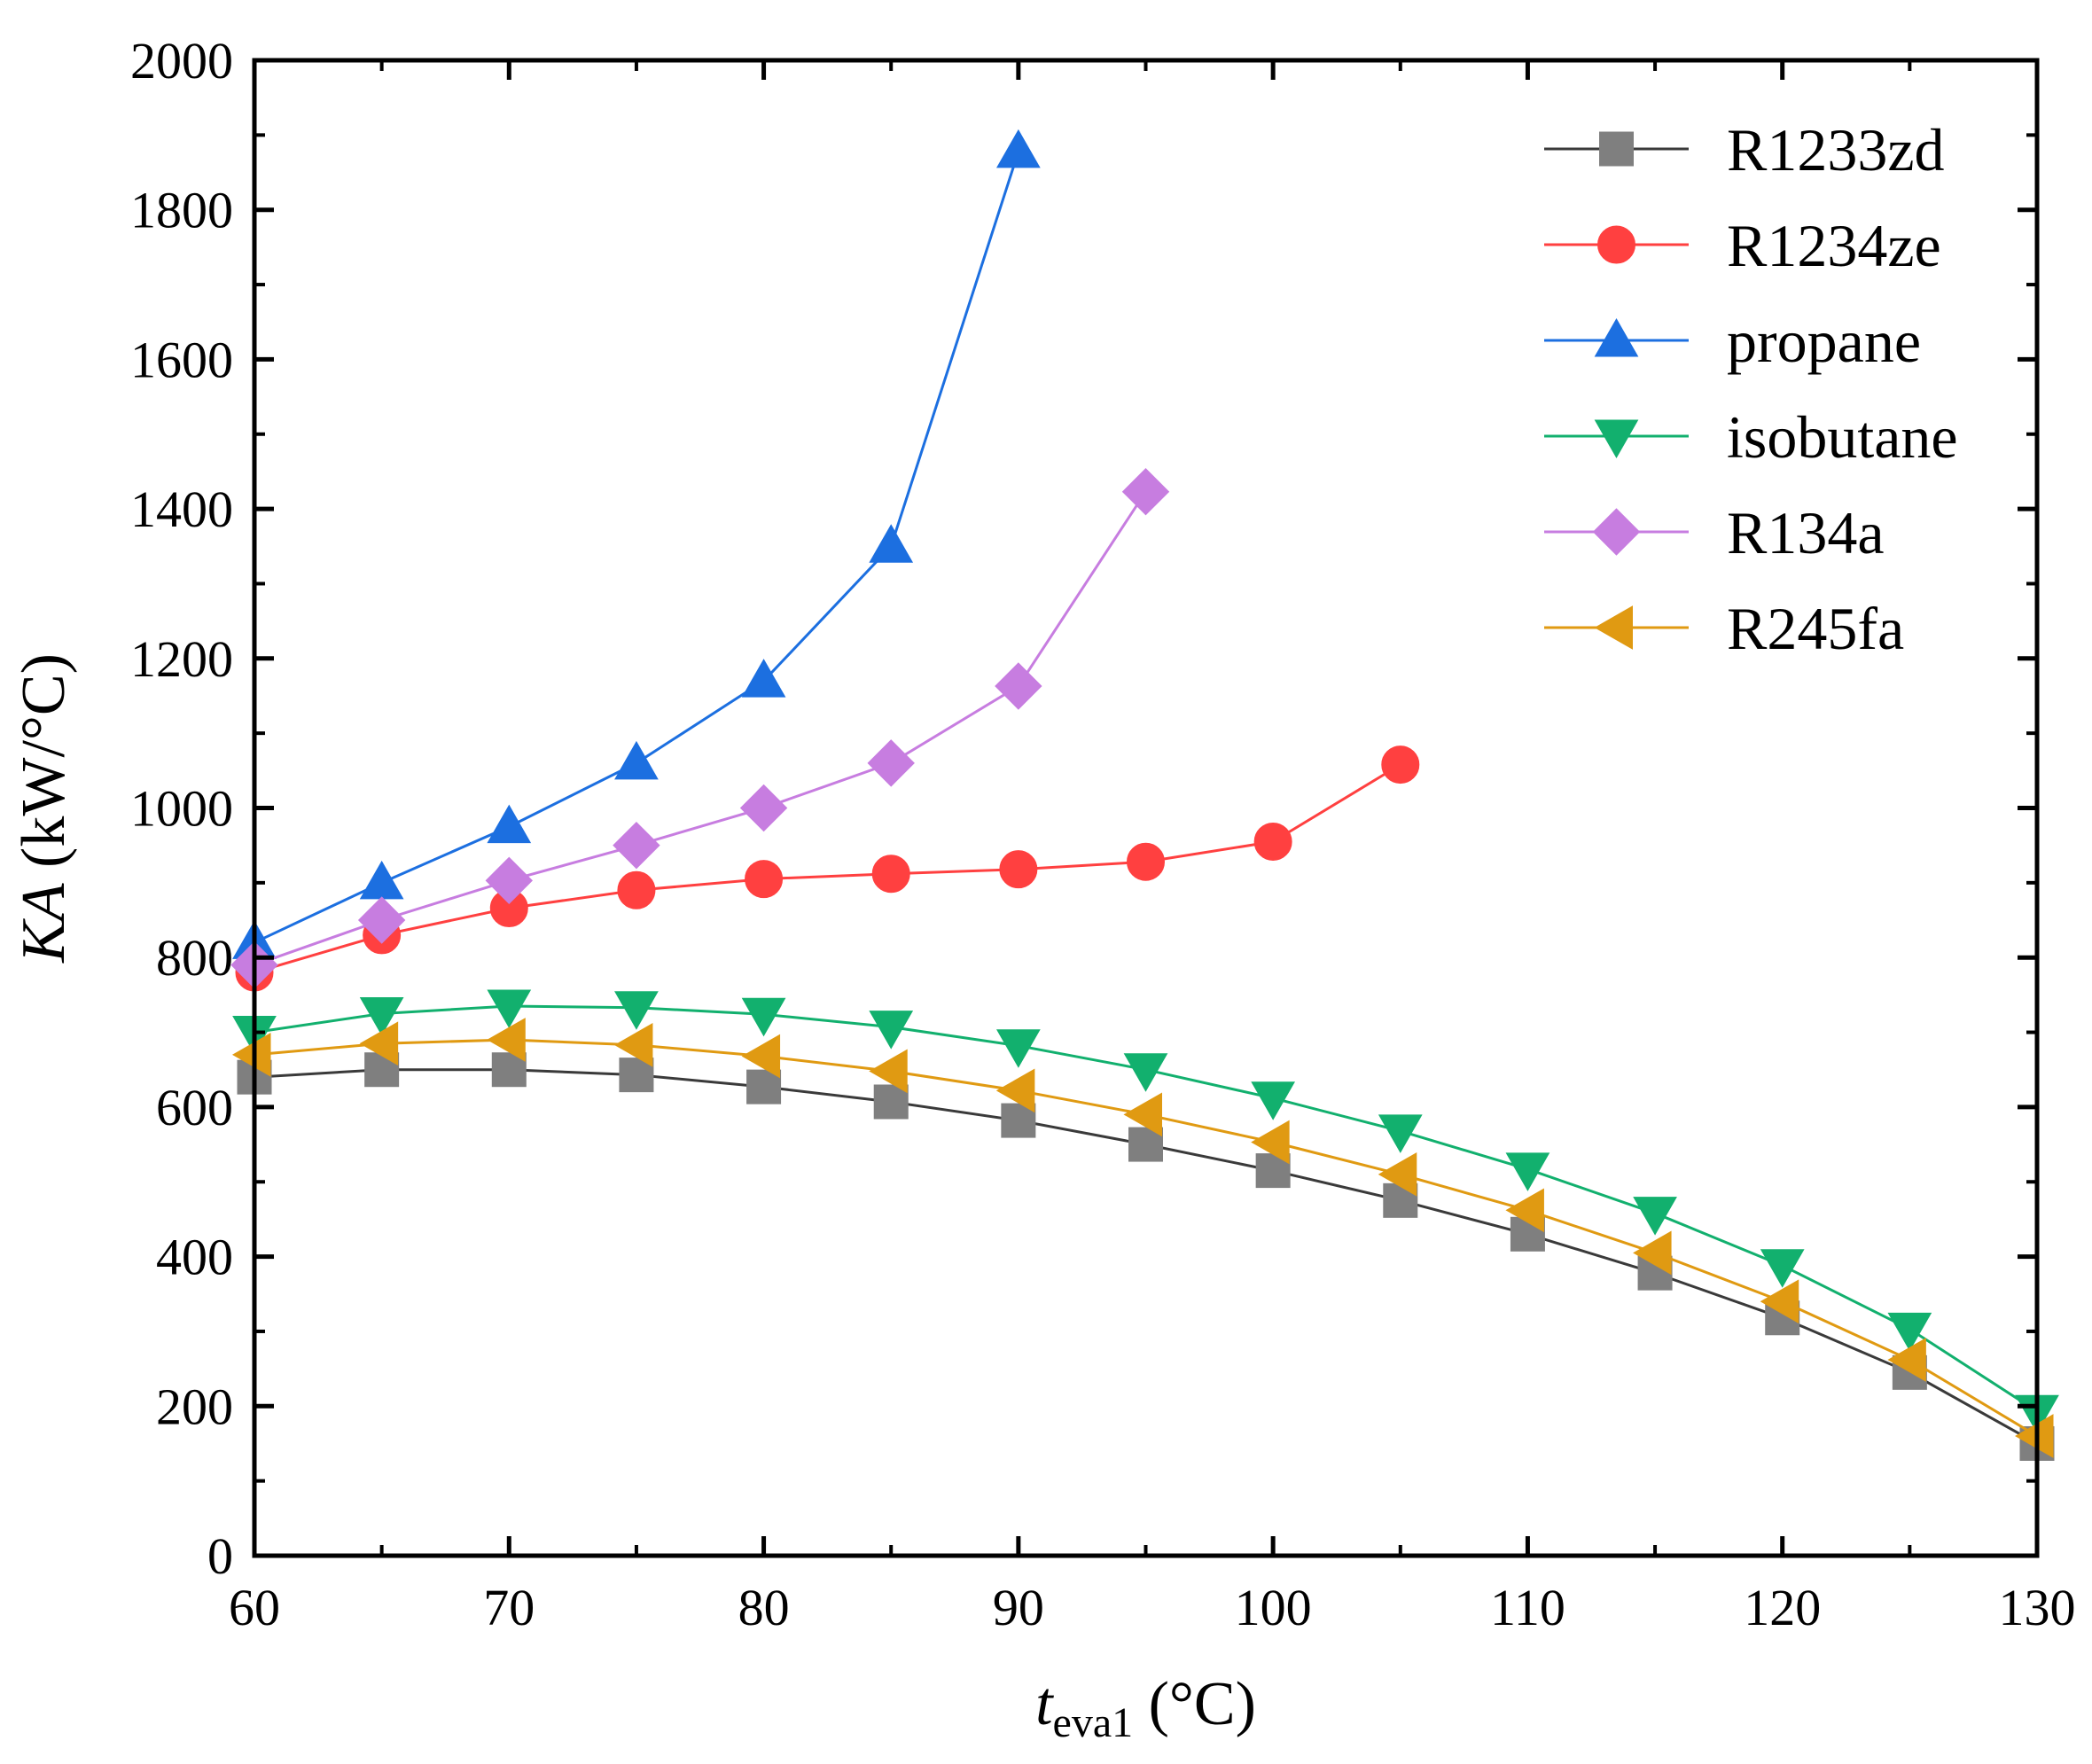  What do you see at coordinates (1815, 628) in the screenshot?
I see `legend-label: R245fa` at bounding box center [1815, 628].